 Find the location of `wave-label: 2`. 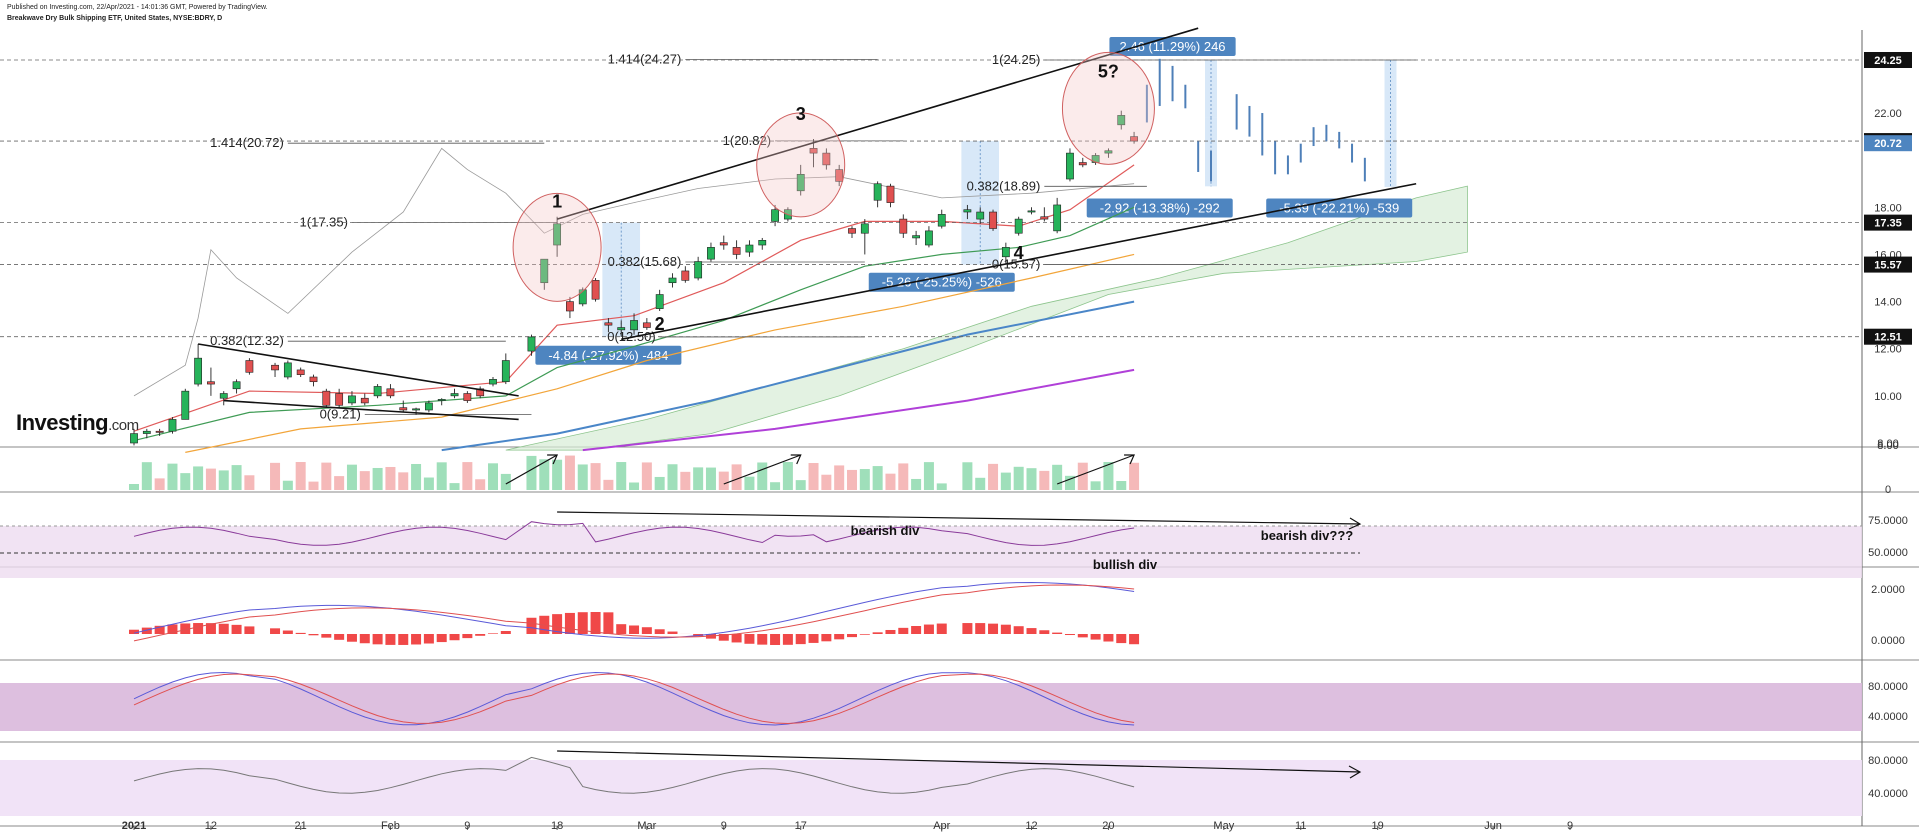

wave-label: 2 is located at coordinates (660, 324).